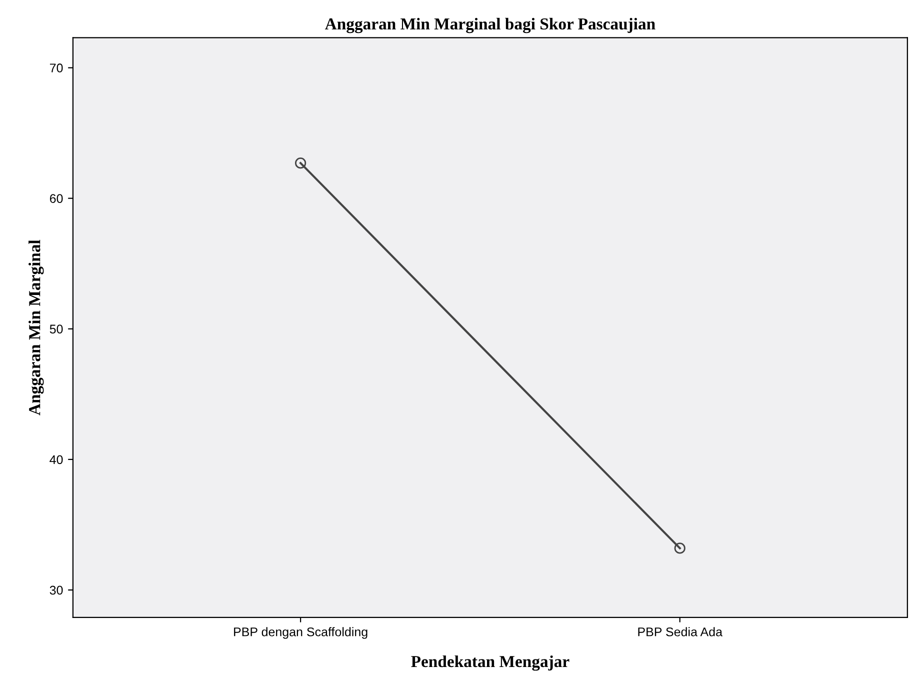  I want to click on y-axis-title: Anggaran Min Marginal, so click(36, 328).